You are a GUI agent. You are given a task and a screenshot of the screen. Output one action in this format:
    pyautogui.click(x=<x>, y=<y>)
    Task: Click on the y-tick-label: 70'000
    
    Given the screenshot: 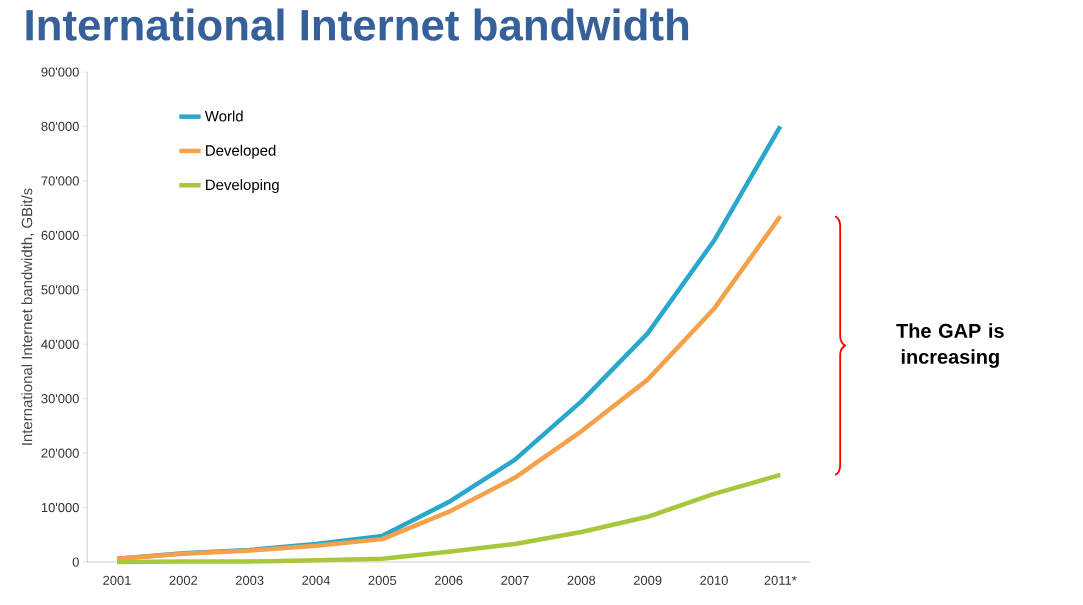 What is the action you would take?
    pyautogui.click(x=60, y=181)
    